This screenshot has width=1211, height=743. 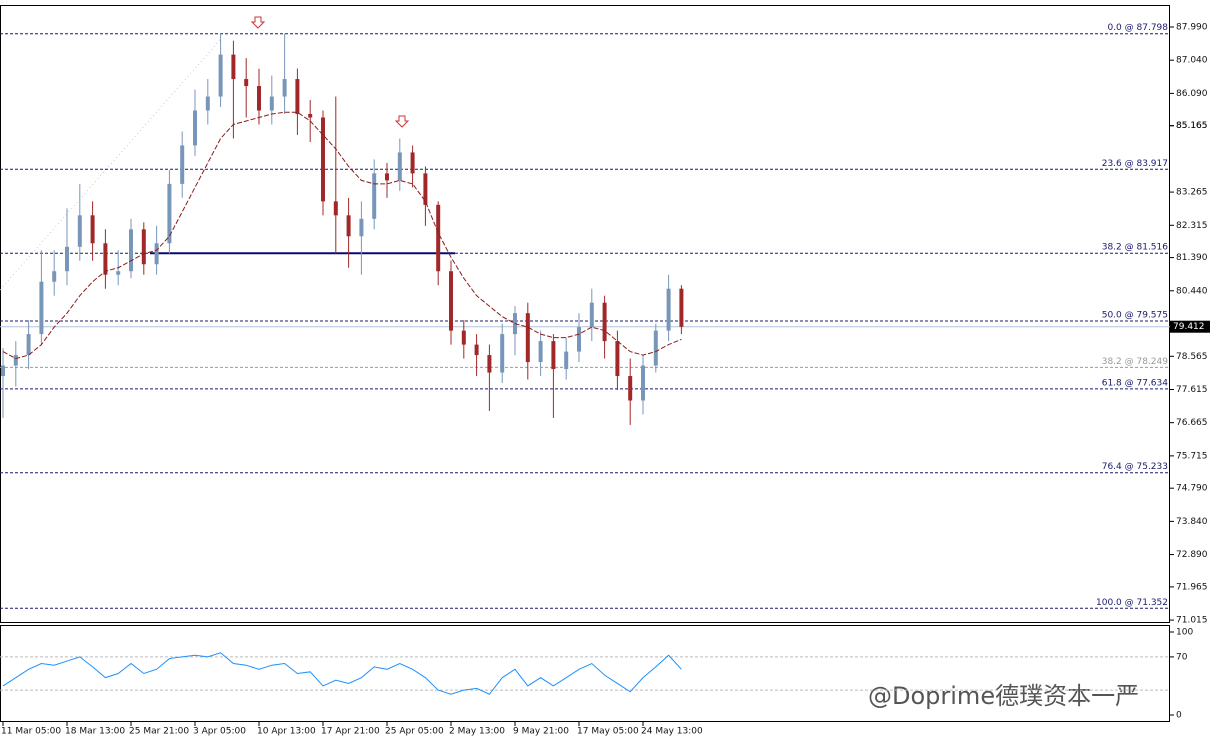 What do you see at coordinates (1192, 357) in the screenshot?
I see `y-tick-label: 78.565` at bounding box center [1192, 357].